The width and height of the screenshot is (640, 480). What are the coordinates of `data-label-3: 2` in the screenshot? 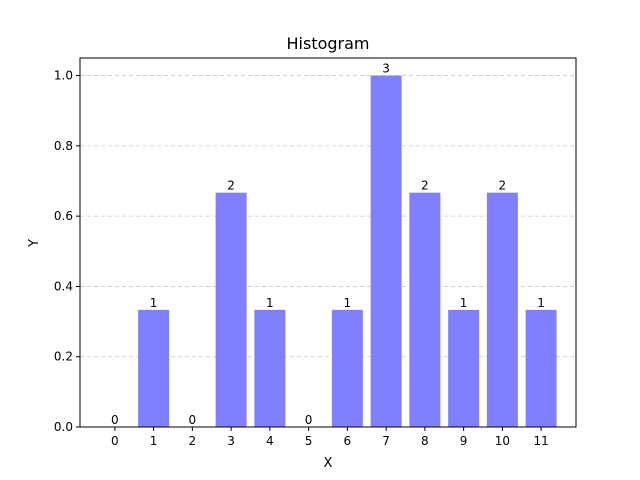 It's located at (231, 186).